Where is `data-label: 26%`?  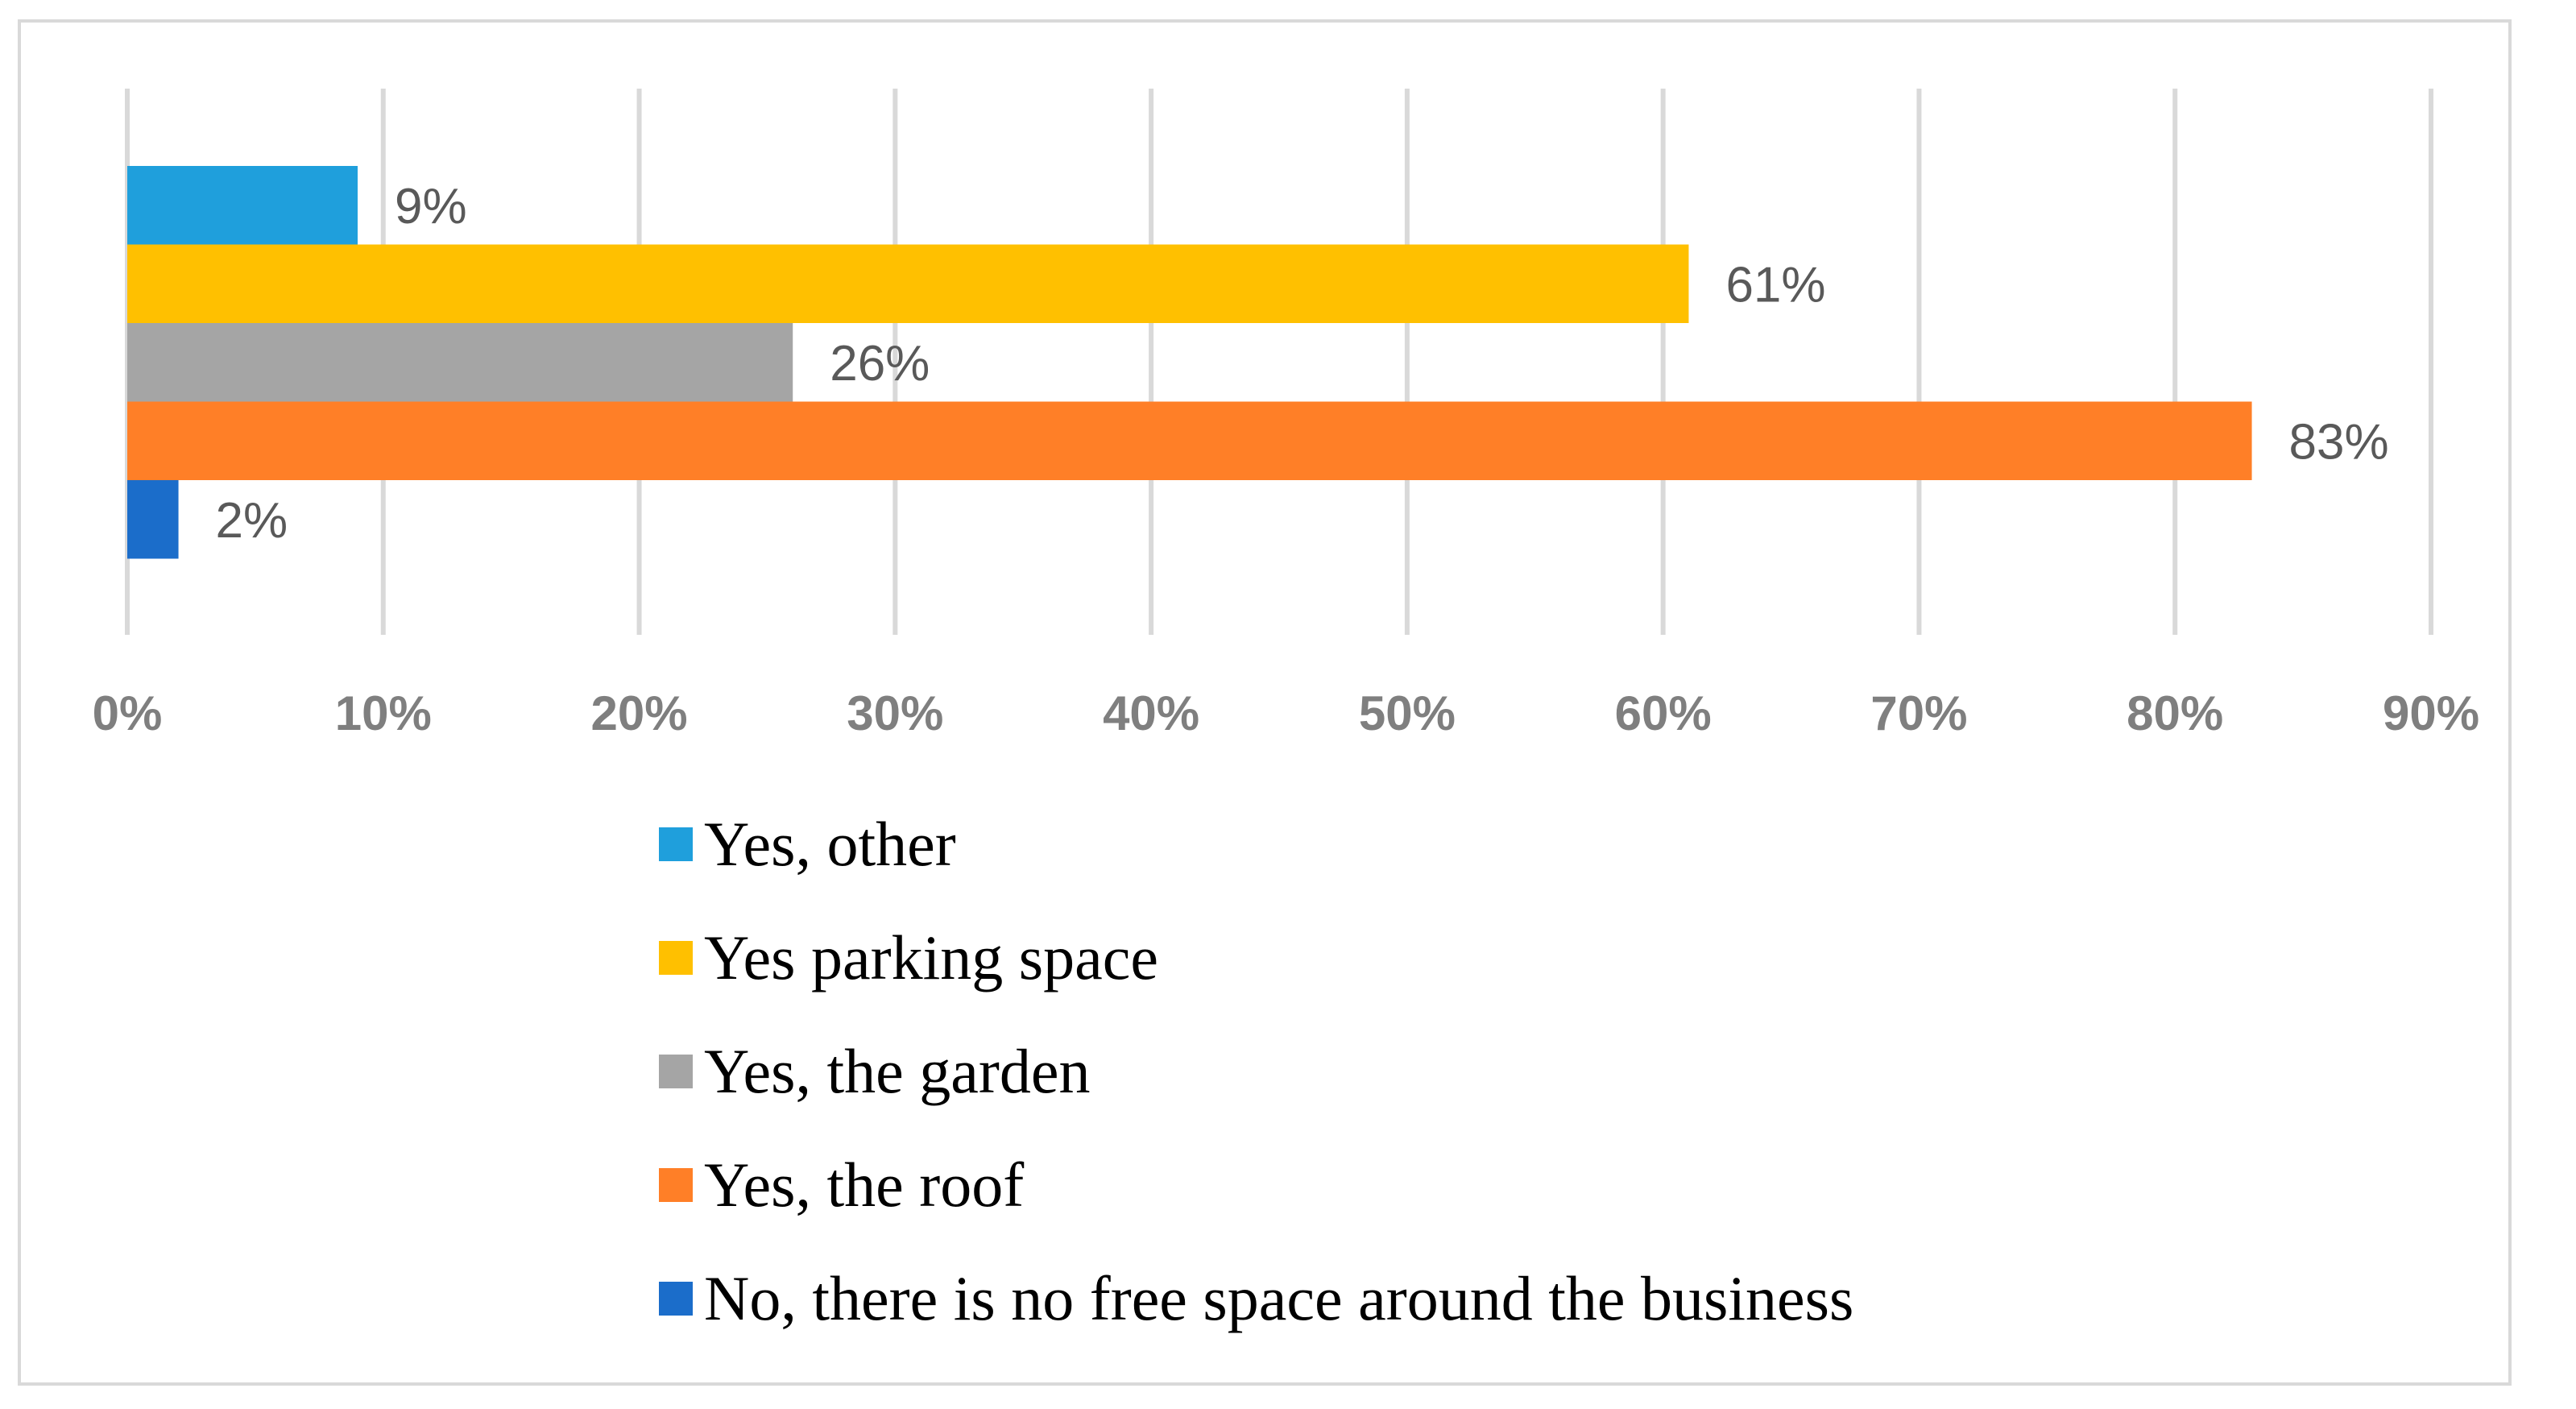
data-label: 26% is located at coordinates (880, 364).